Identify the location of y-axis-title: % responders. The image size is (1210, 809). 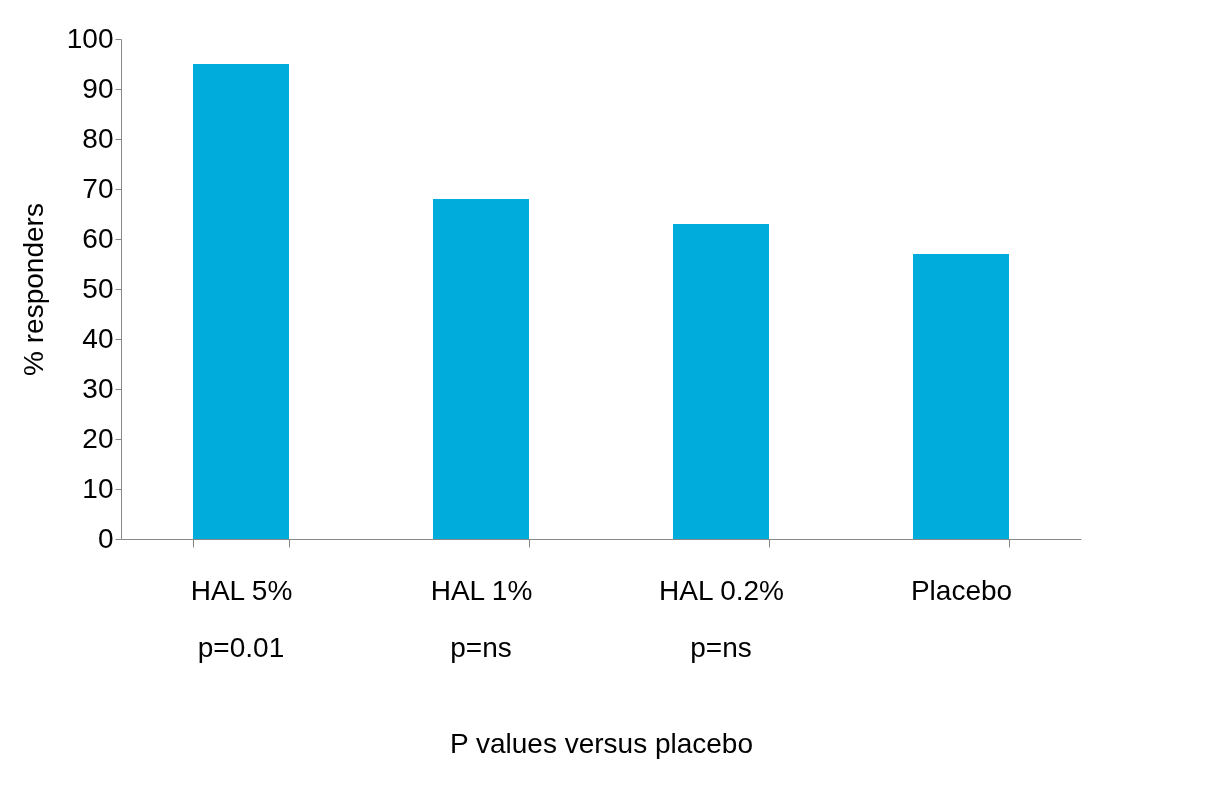
(33, 289).